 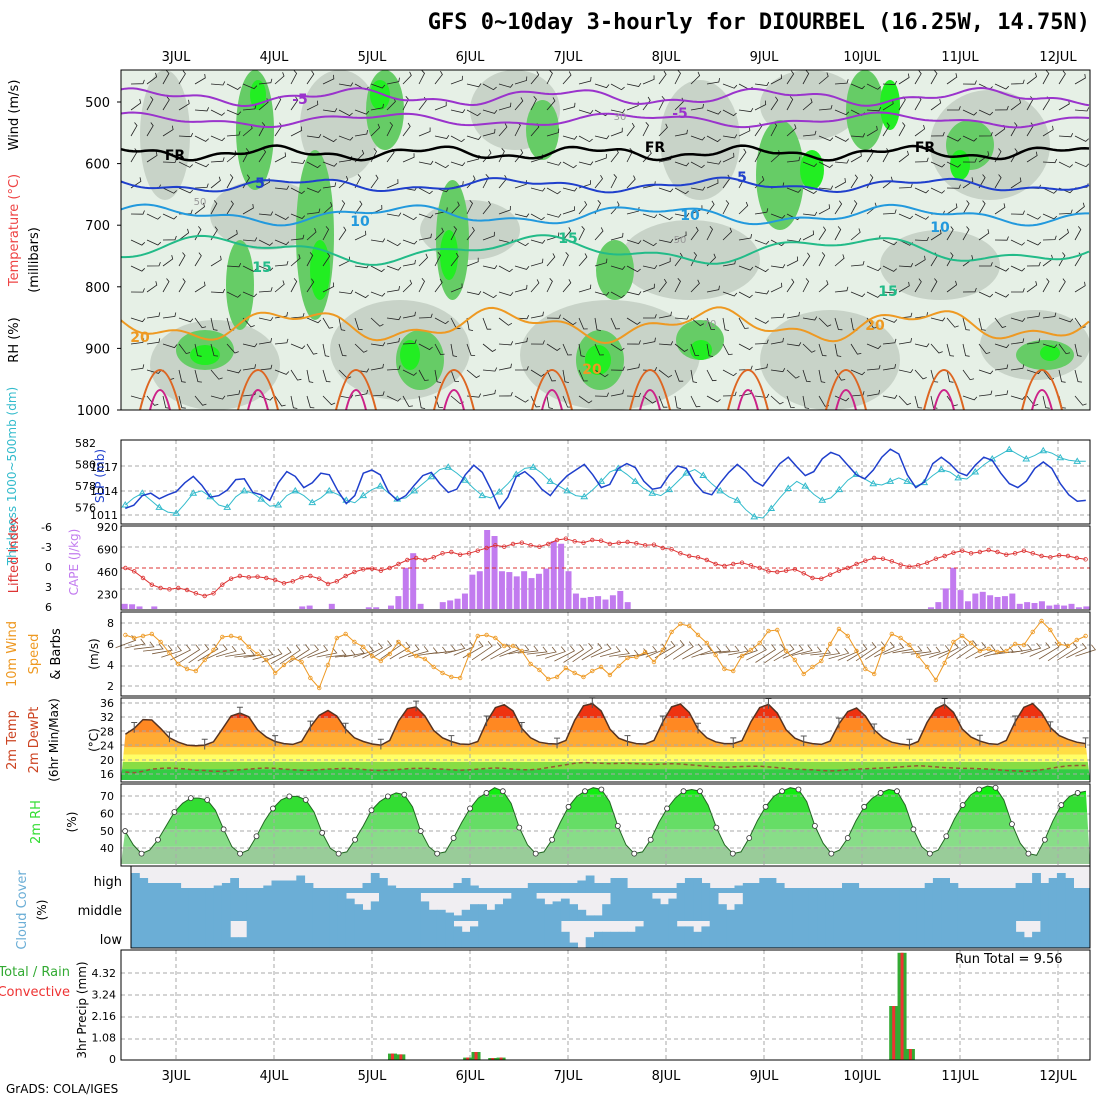 I want to click on rh2m-tick-40: 40, so click(x=107, y=848).